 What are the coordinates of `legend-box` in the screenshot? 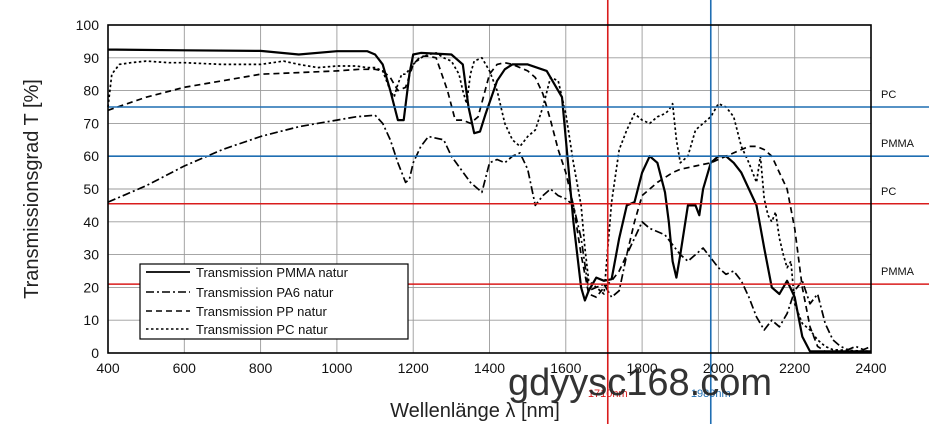 It's located at (274, 301).